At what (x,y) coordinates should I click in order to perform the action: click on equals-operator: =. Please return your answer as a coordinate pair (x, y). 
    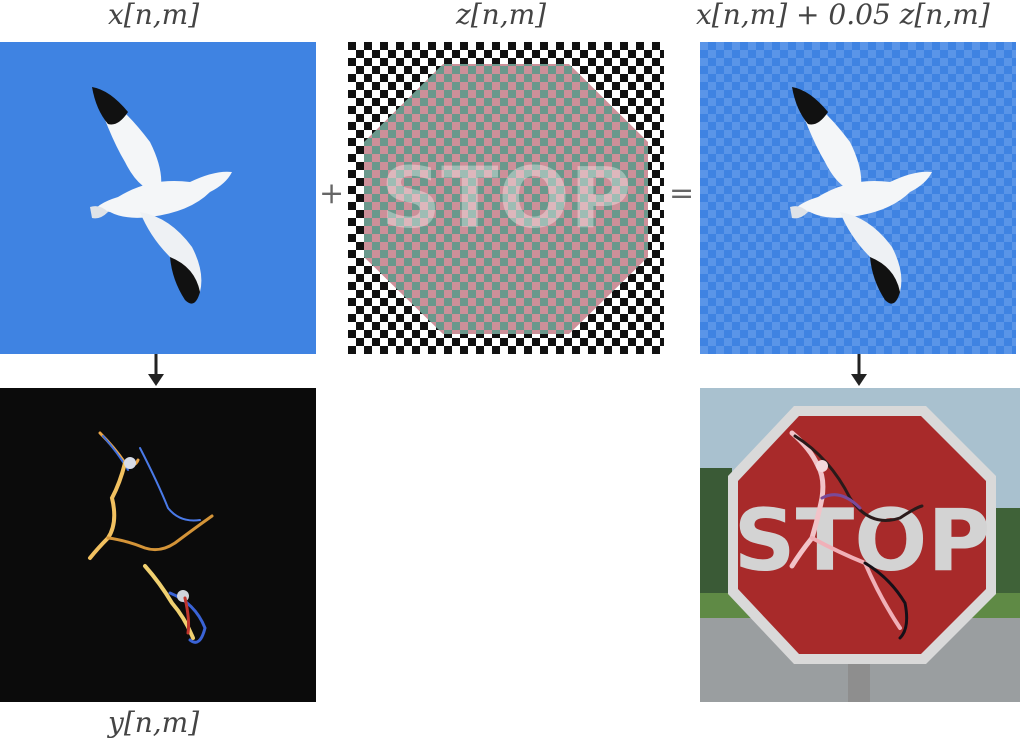
    Looking at the image, I should click on (682, 193).